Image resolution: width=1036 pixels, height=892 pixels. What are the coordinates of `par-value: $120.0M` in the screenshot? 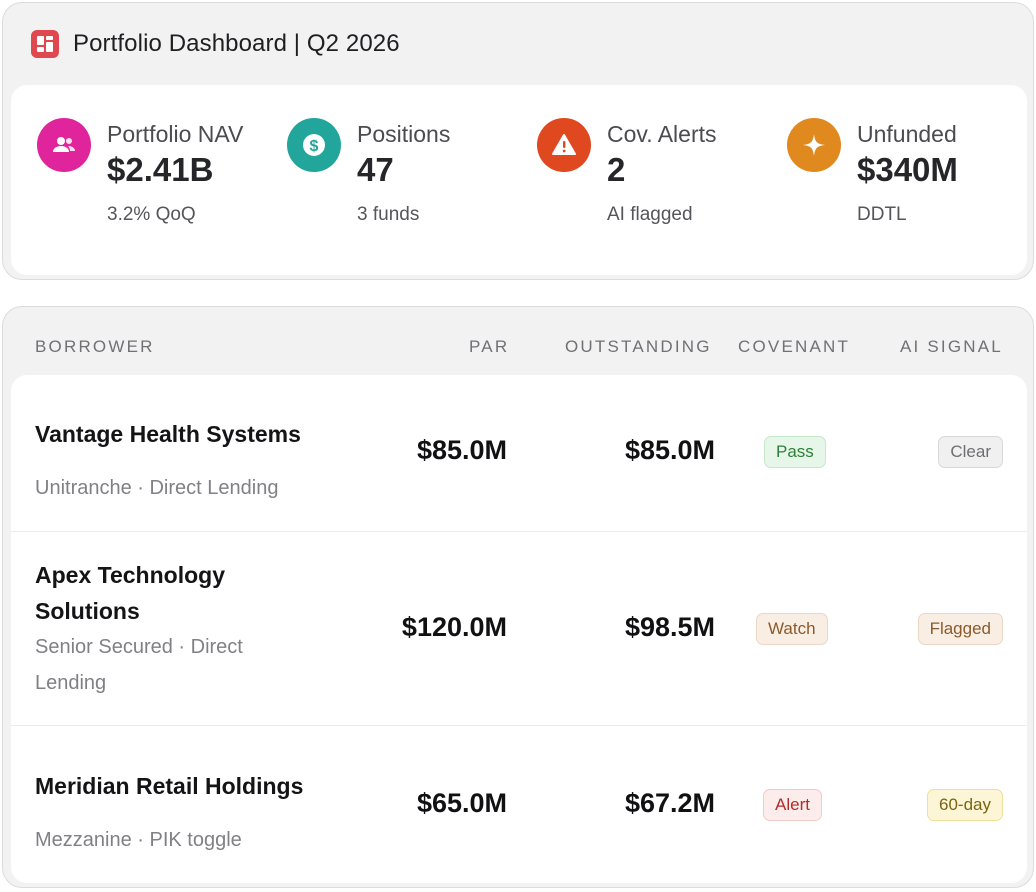 It's located at (454, 627).